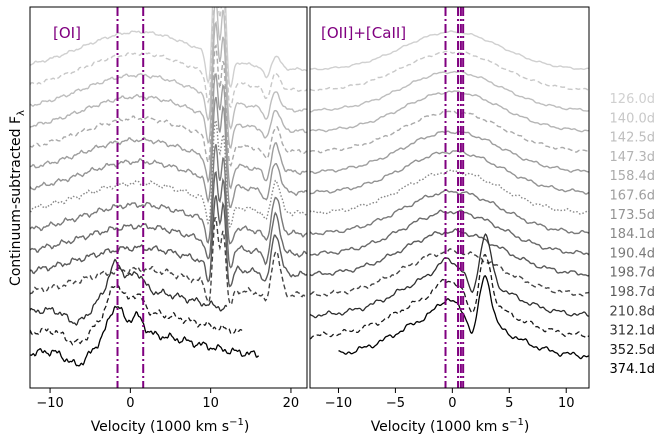 The width and height of the screenshot is (665, 443). I want to click on epoch-legend-label: 184.1d, so click(632, 234).